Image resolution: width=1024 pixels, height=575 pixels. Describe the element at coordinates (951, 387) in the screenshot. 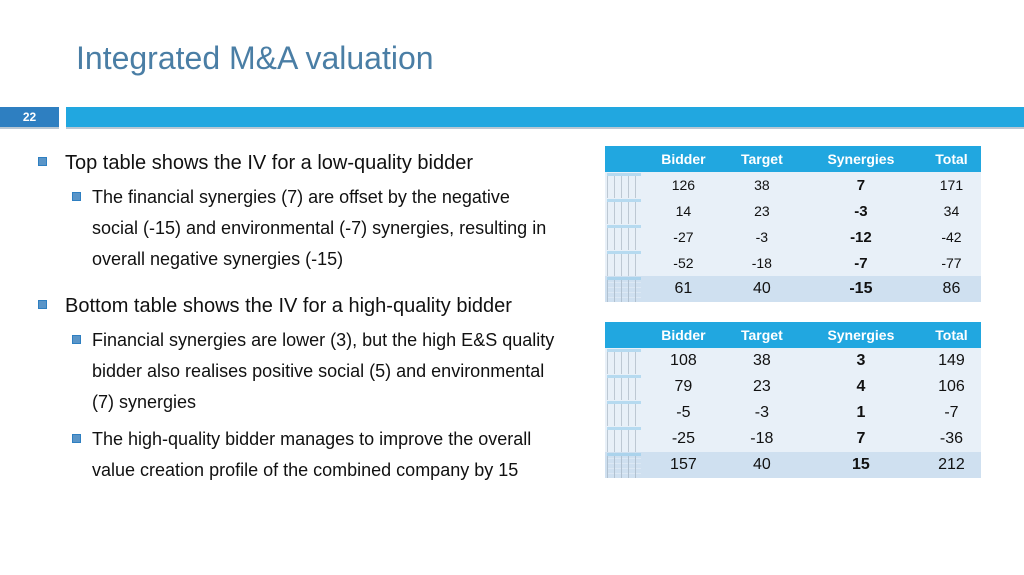

I see `table-cell: 106` at that location.